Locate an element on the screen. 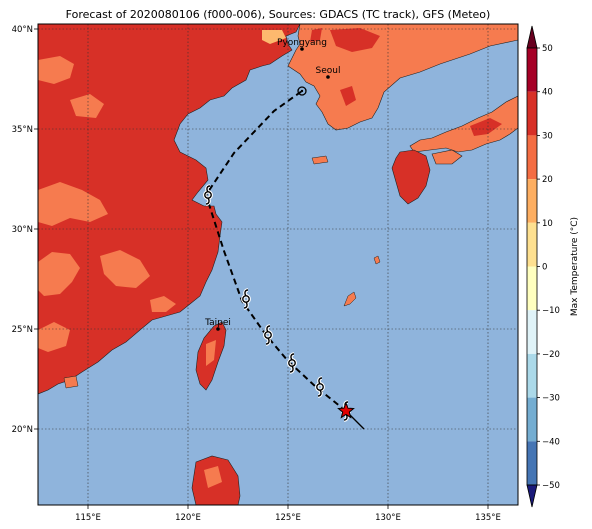 The image size is (592, 529). lon-tick-label: 120°E is located at coordinates (188, 518).